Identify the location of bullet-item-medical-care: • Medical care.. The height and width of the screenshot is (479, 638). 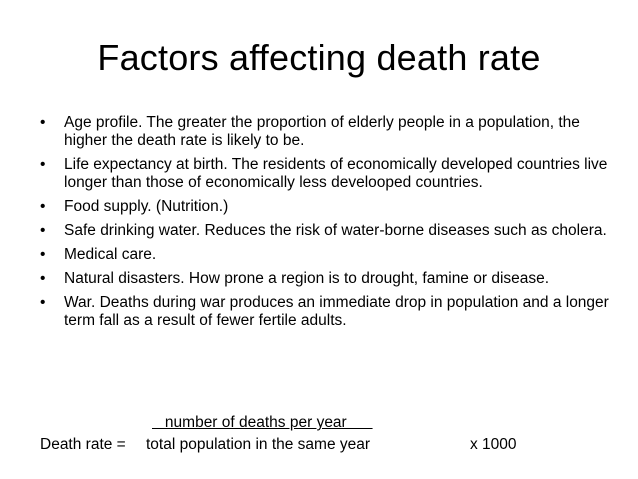
(330, 255).